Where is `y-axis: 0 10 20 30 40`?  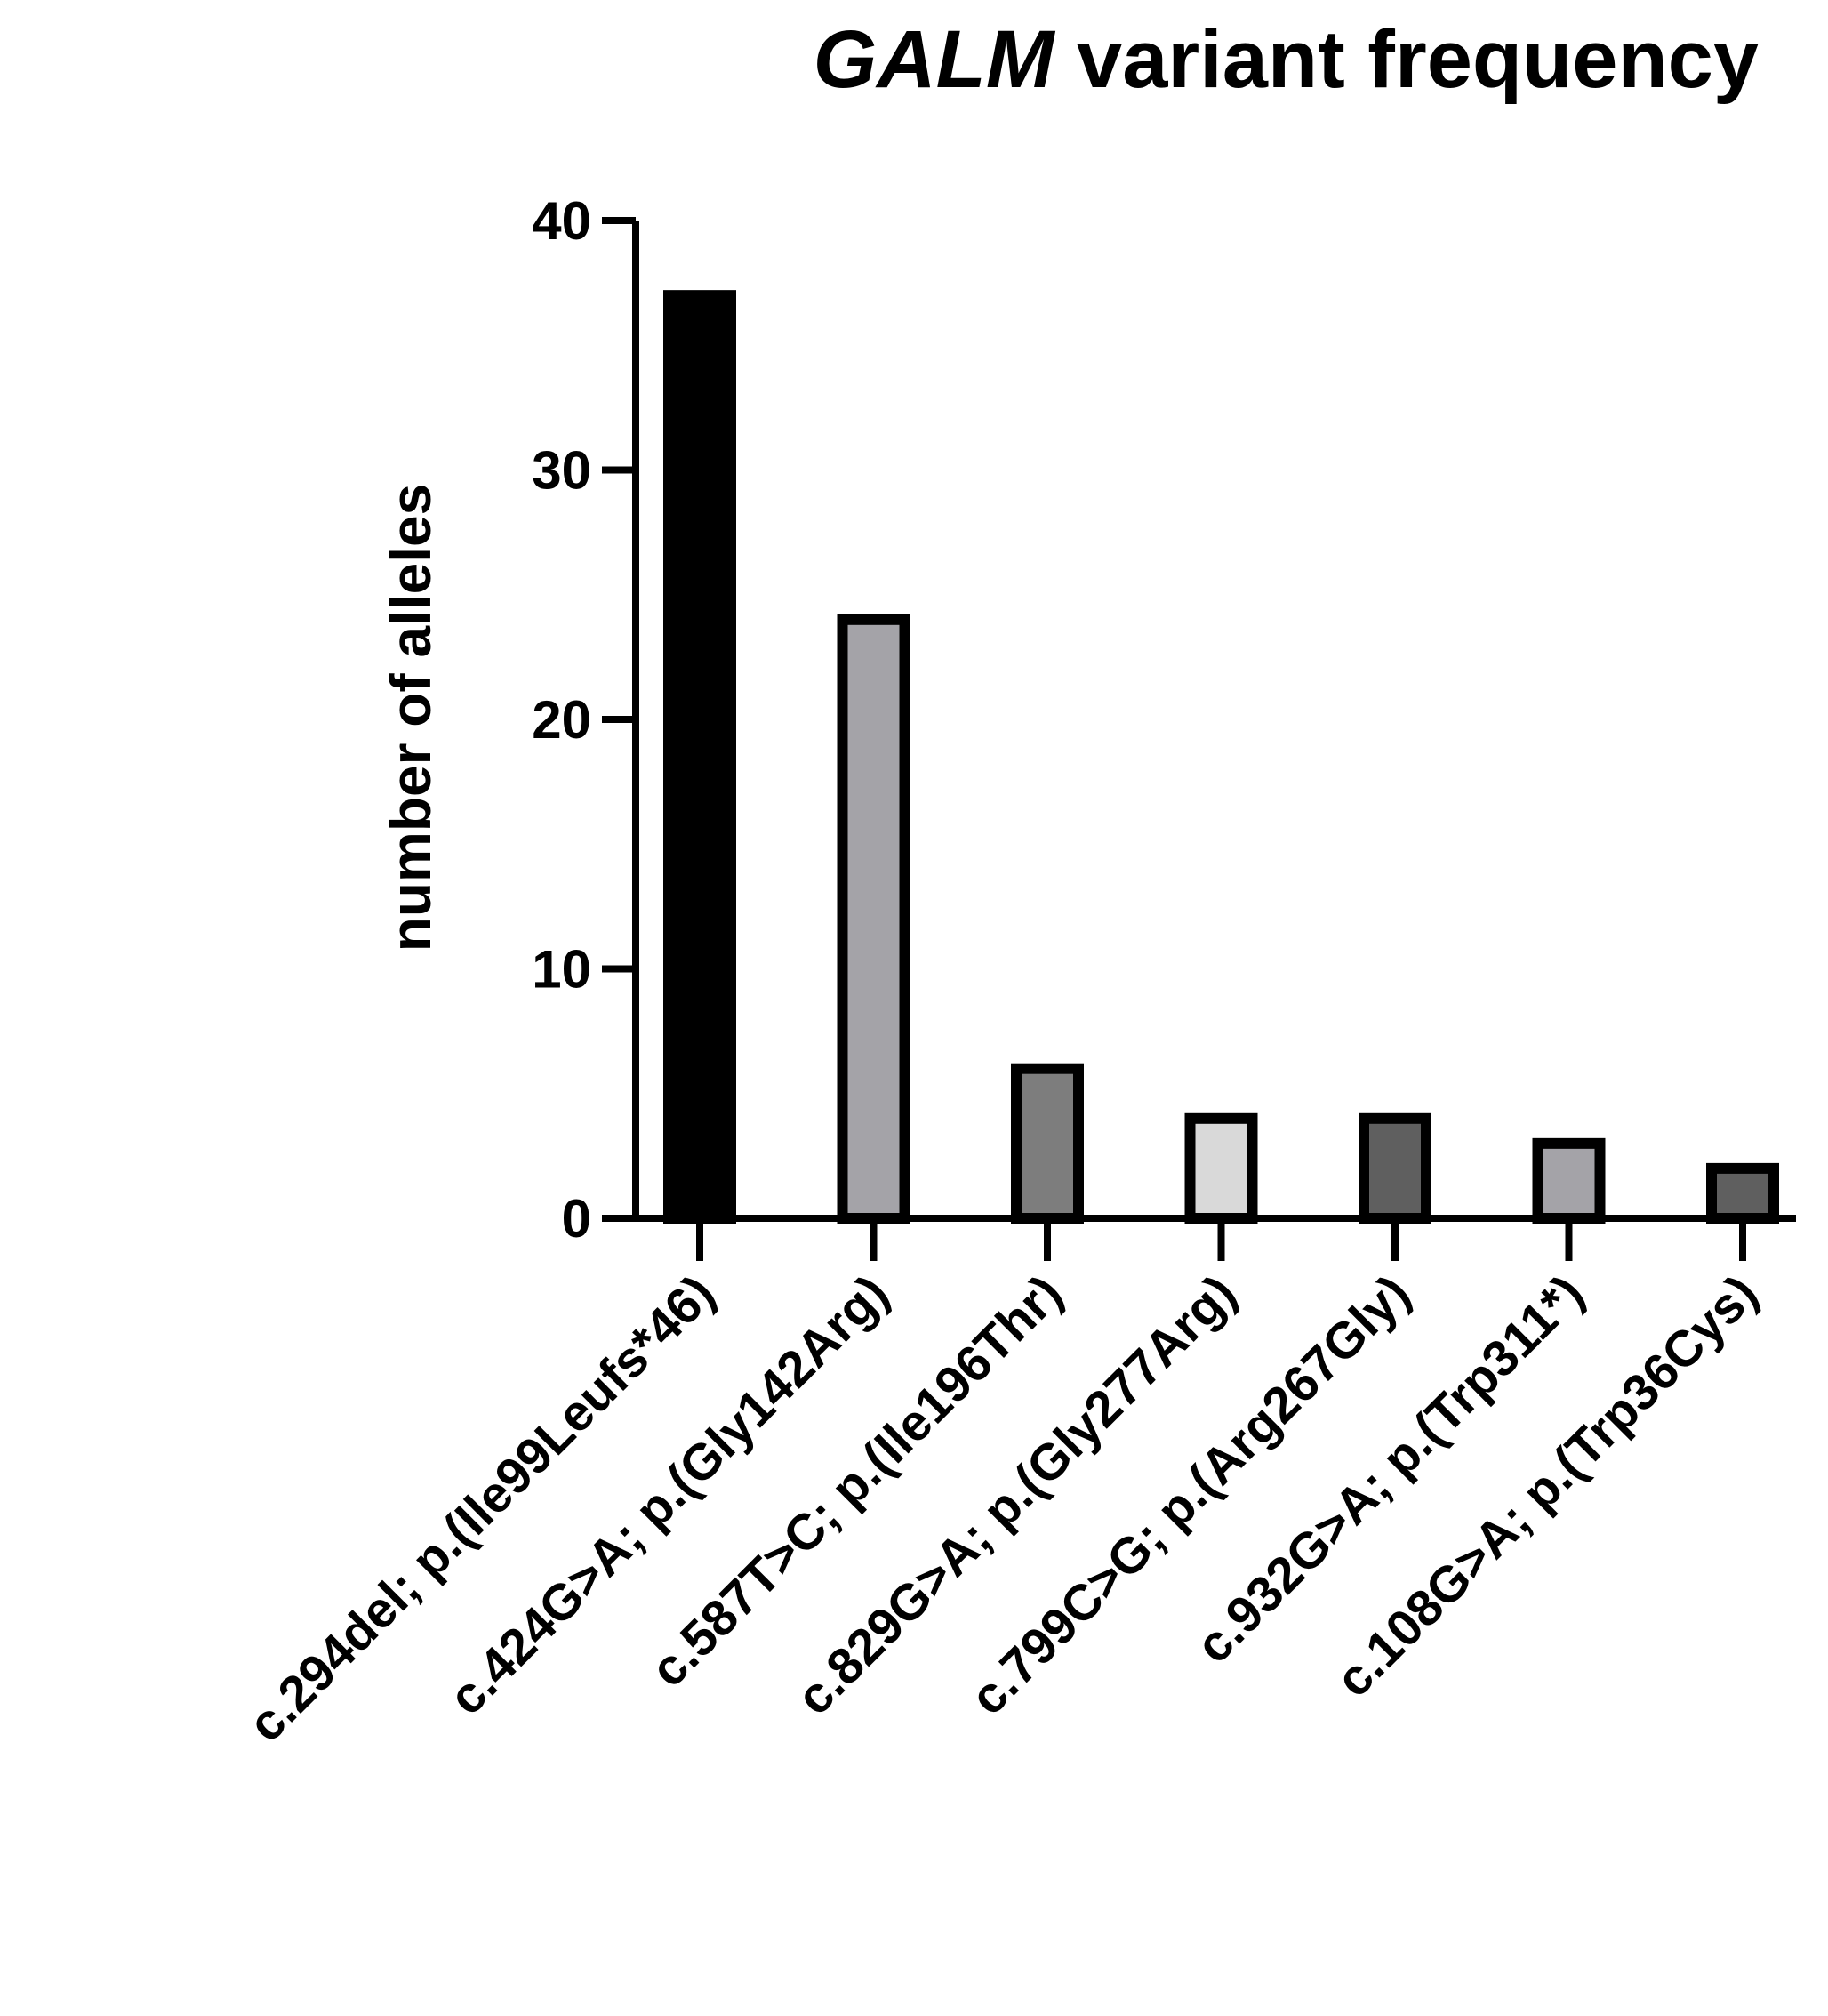
y-axis: 0 10 20 30 40 is located at coordinates (585, 720).